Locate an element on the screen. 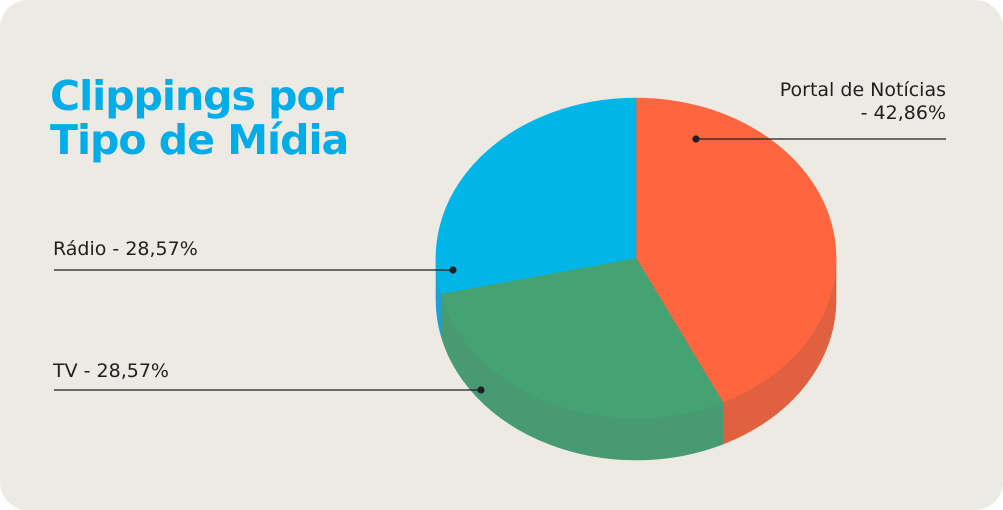  slice-label-radio: Rádio - 28,57% is located at coordinates (125, 249).